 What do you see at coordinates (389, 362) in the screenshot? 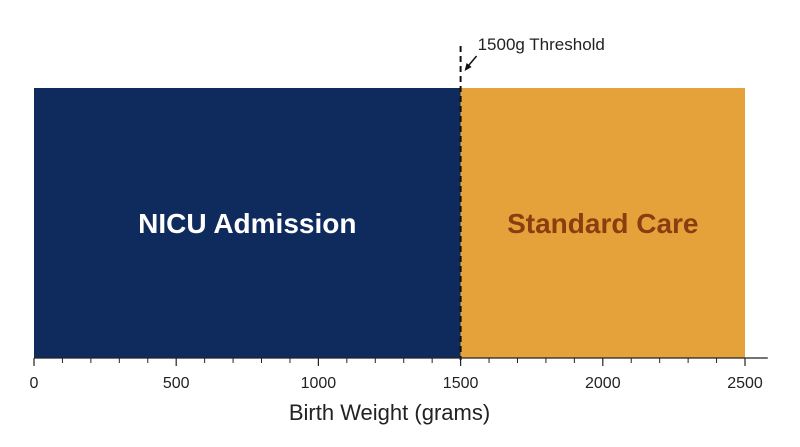
I see `x-axis-ticks` at bounding box center [389, 362].